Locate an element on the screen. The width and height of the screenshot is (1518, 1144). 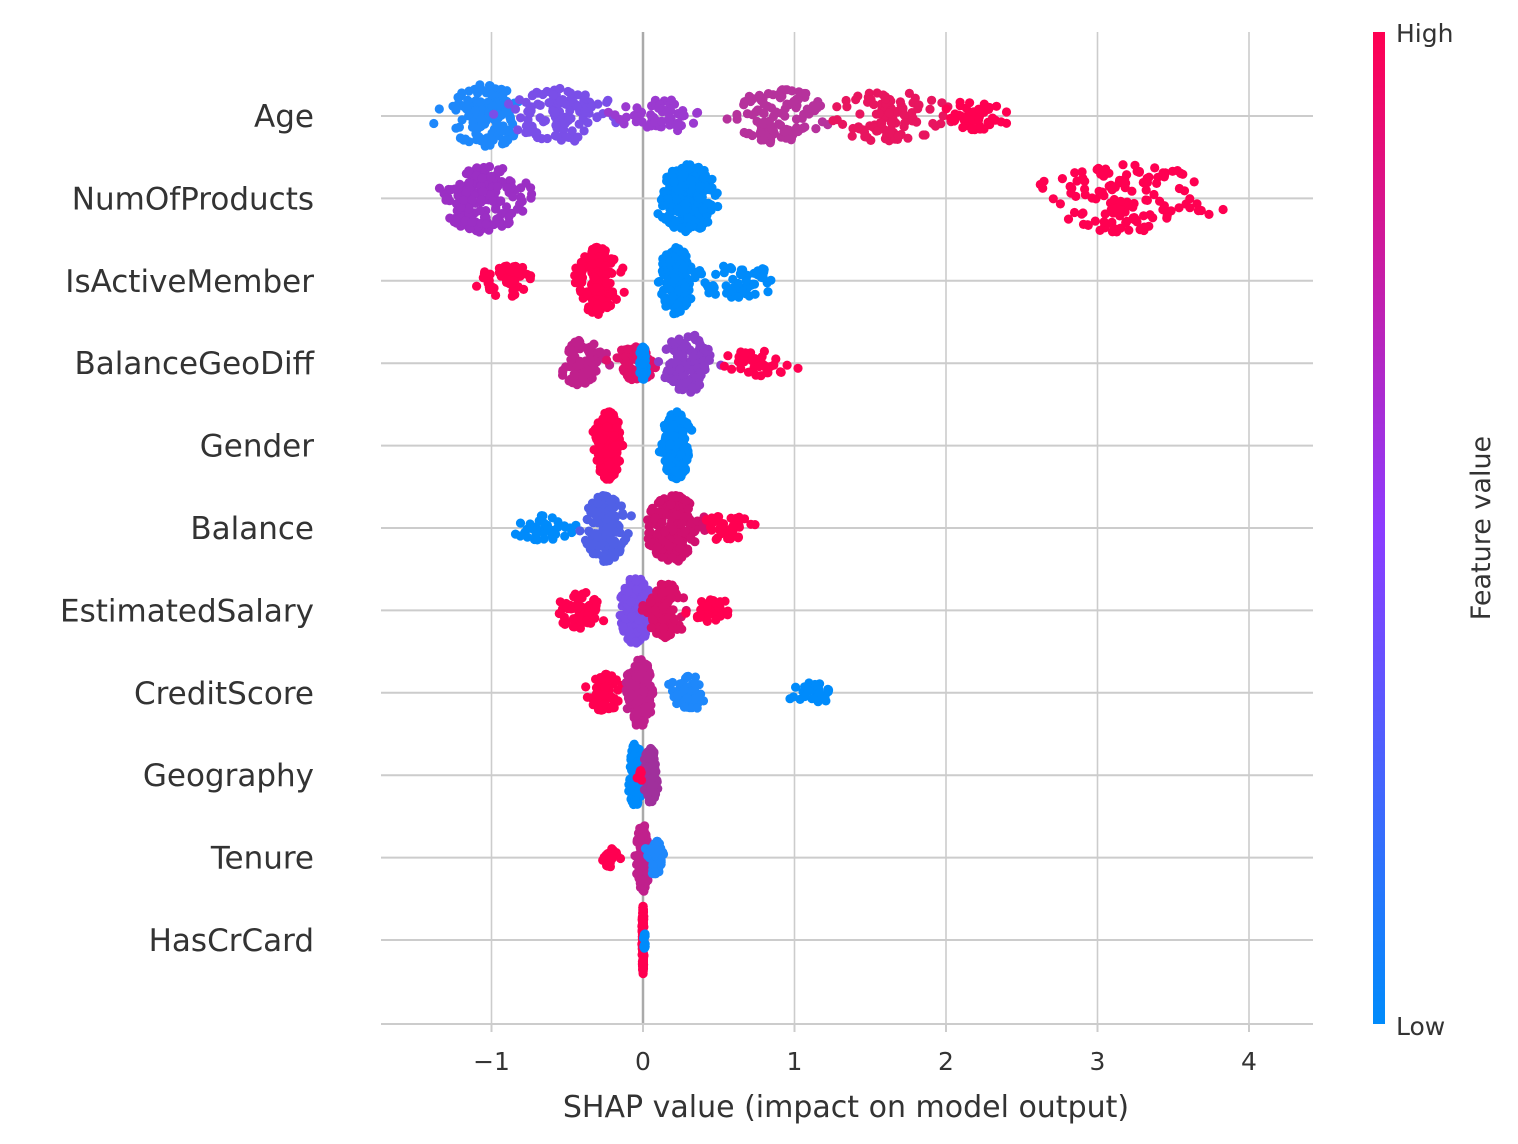
x-axis: −1 0 1 2 3 4 is located at coordinates (847, 1049).